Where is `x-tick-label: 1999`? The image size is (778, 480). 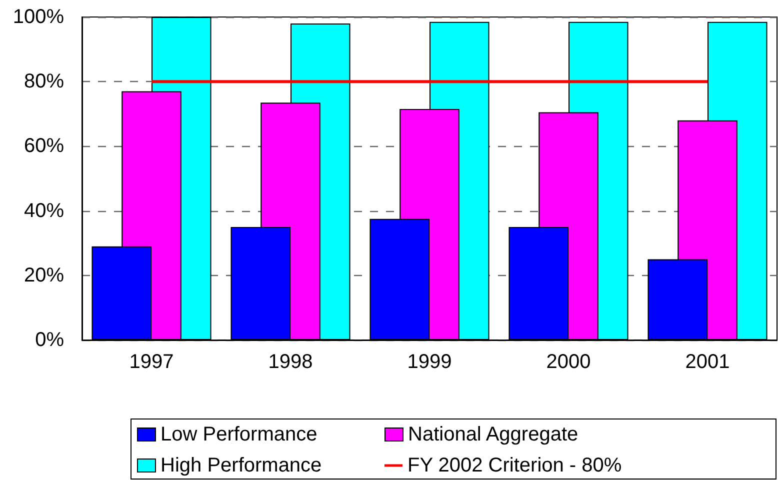
x-tick-label: 1999 is located at coordinates (429, 362).